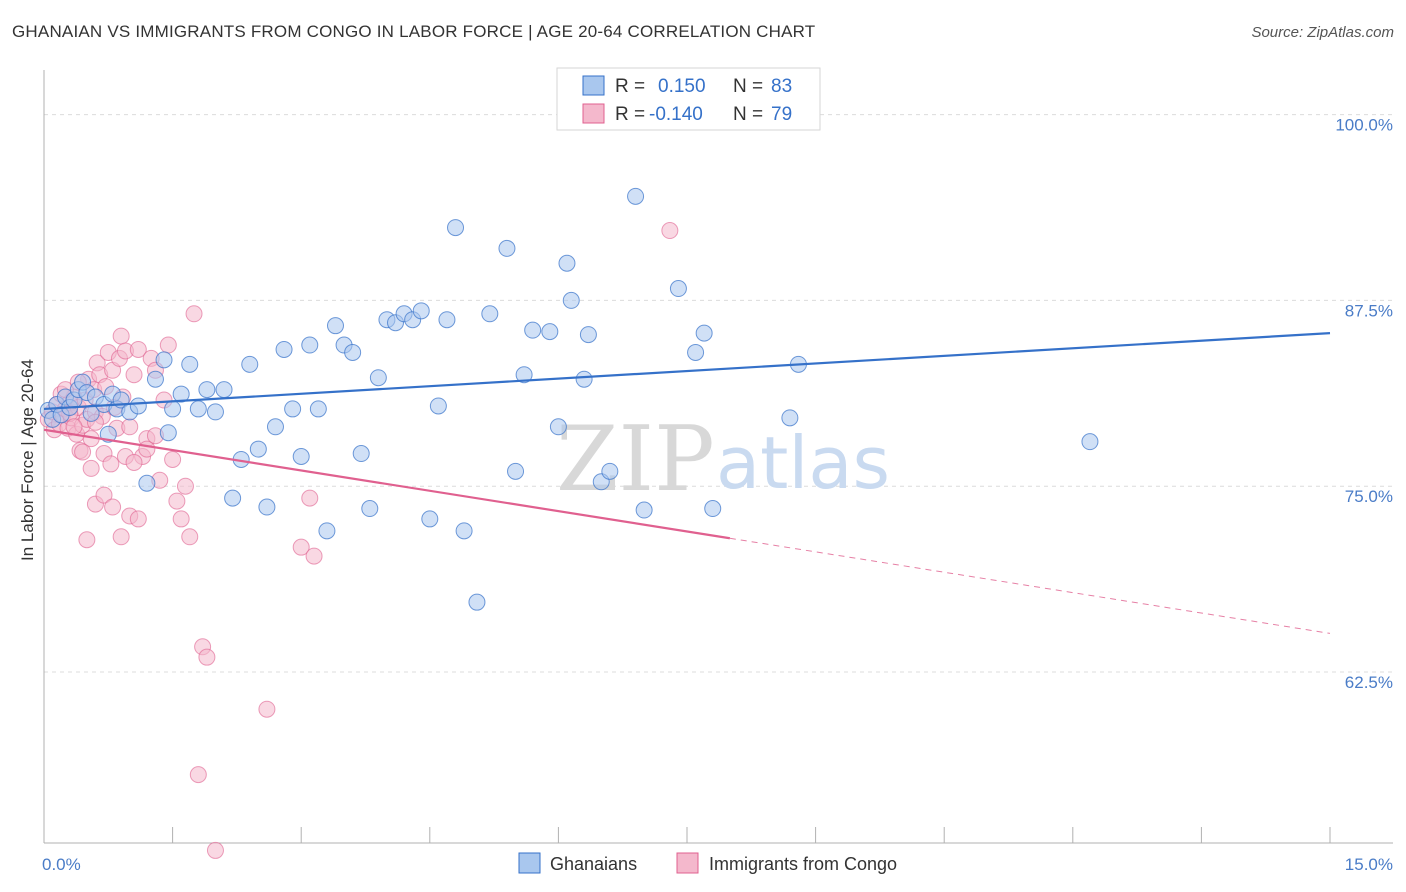  Describe the element at coordinates (593, 113) in the screenshot. I see `legend-swatch-congo` at that location.